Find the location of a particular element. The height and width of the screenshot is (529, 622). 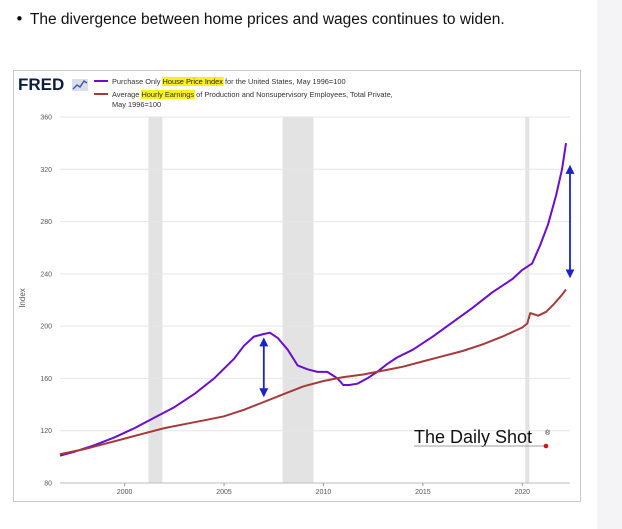

legend-text-part: Hourly Earnings is located at coordinates (167, 94).